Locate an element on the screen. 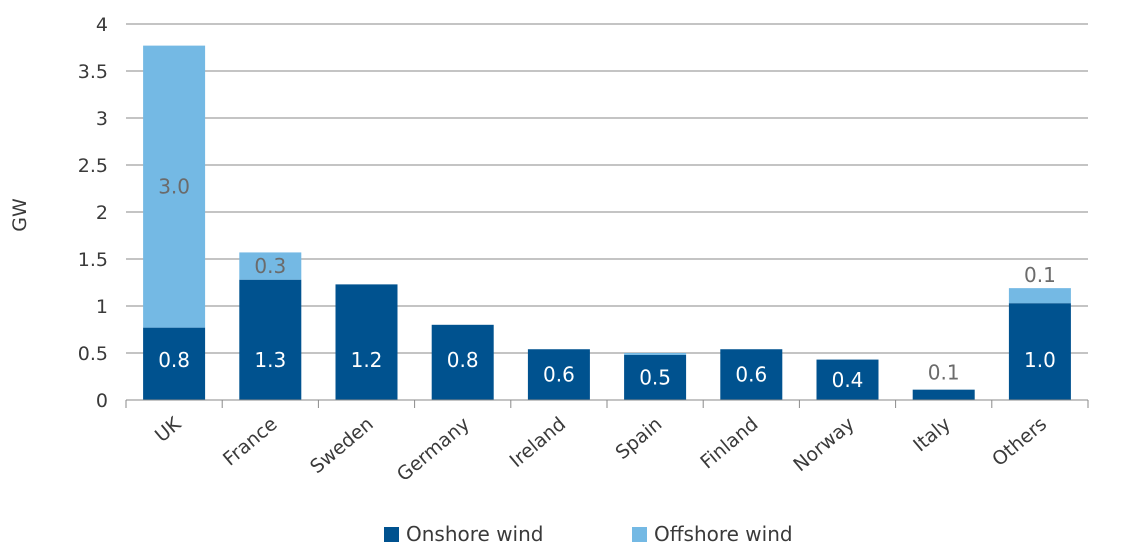  bar-onshore-italy is located at coordinates (943, 394).